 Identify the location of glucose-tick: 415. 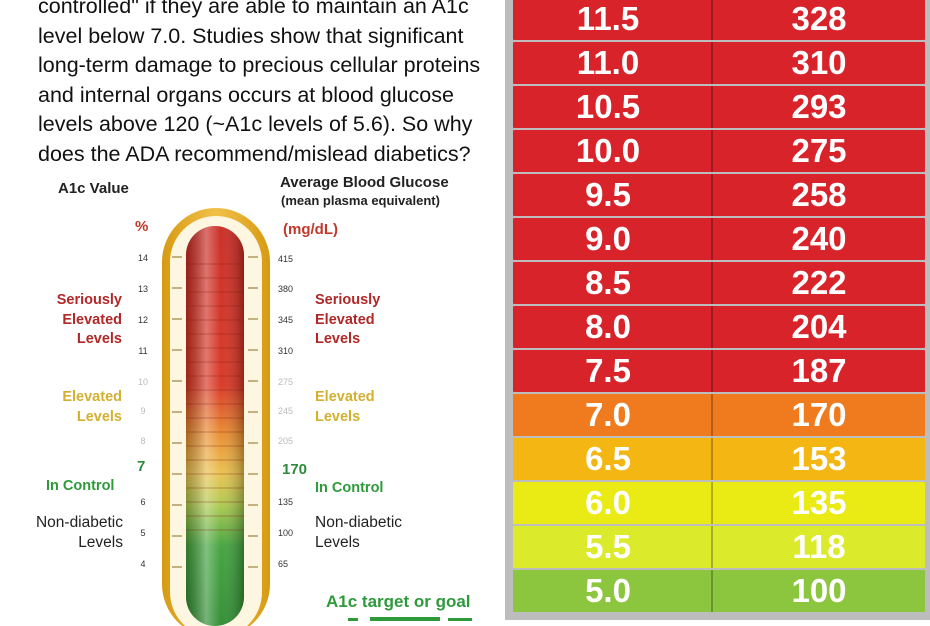
(286, 259).